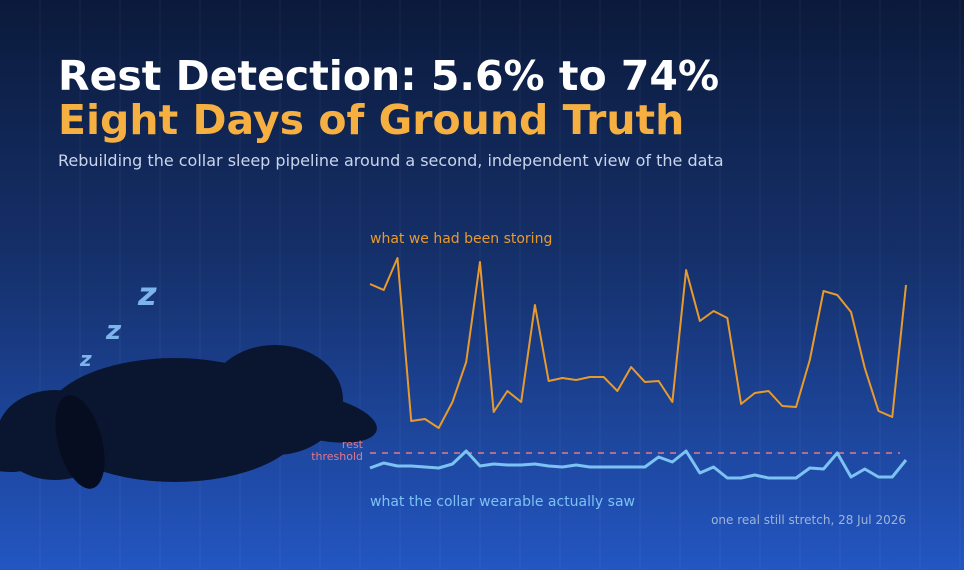 The height and width of the screenshot is (570, 964). I want to click on series-label: what we had been storing, so click(461, 239).